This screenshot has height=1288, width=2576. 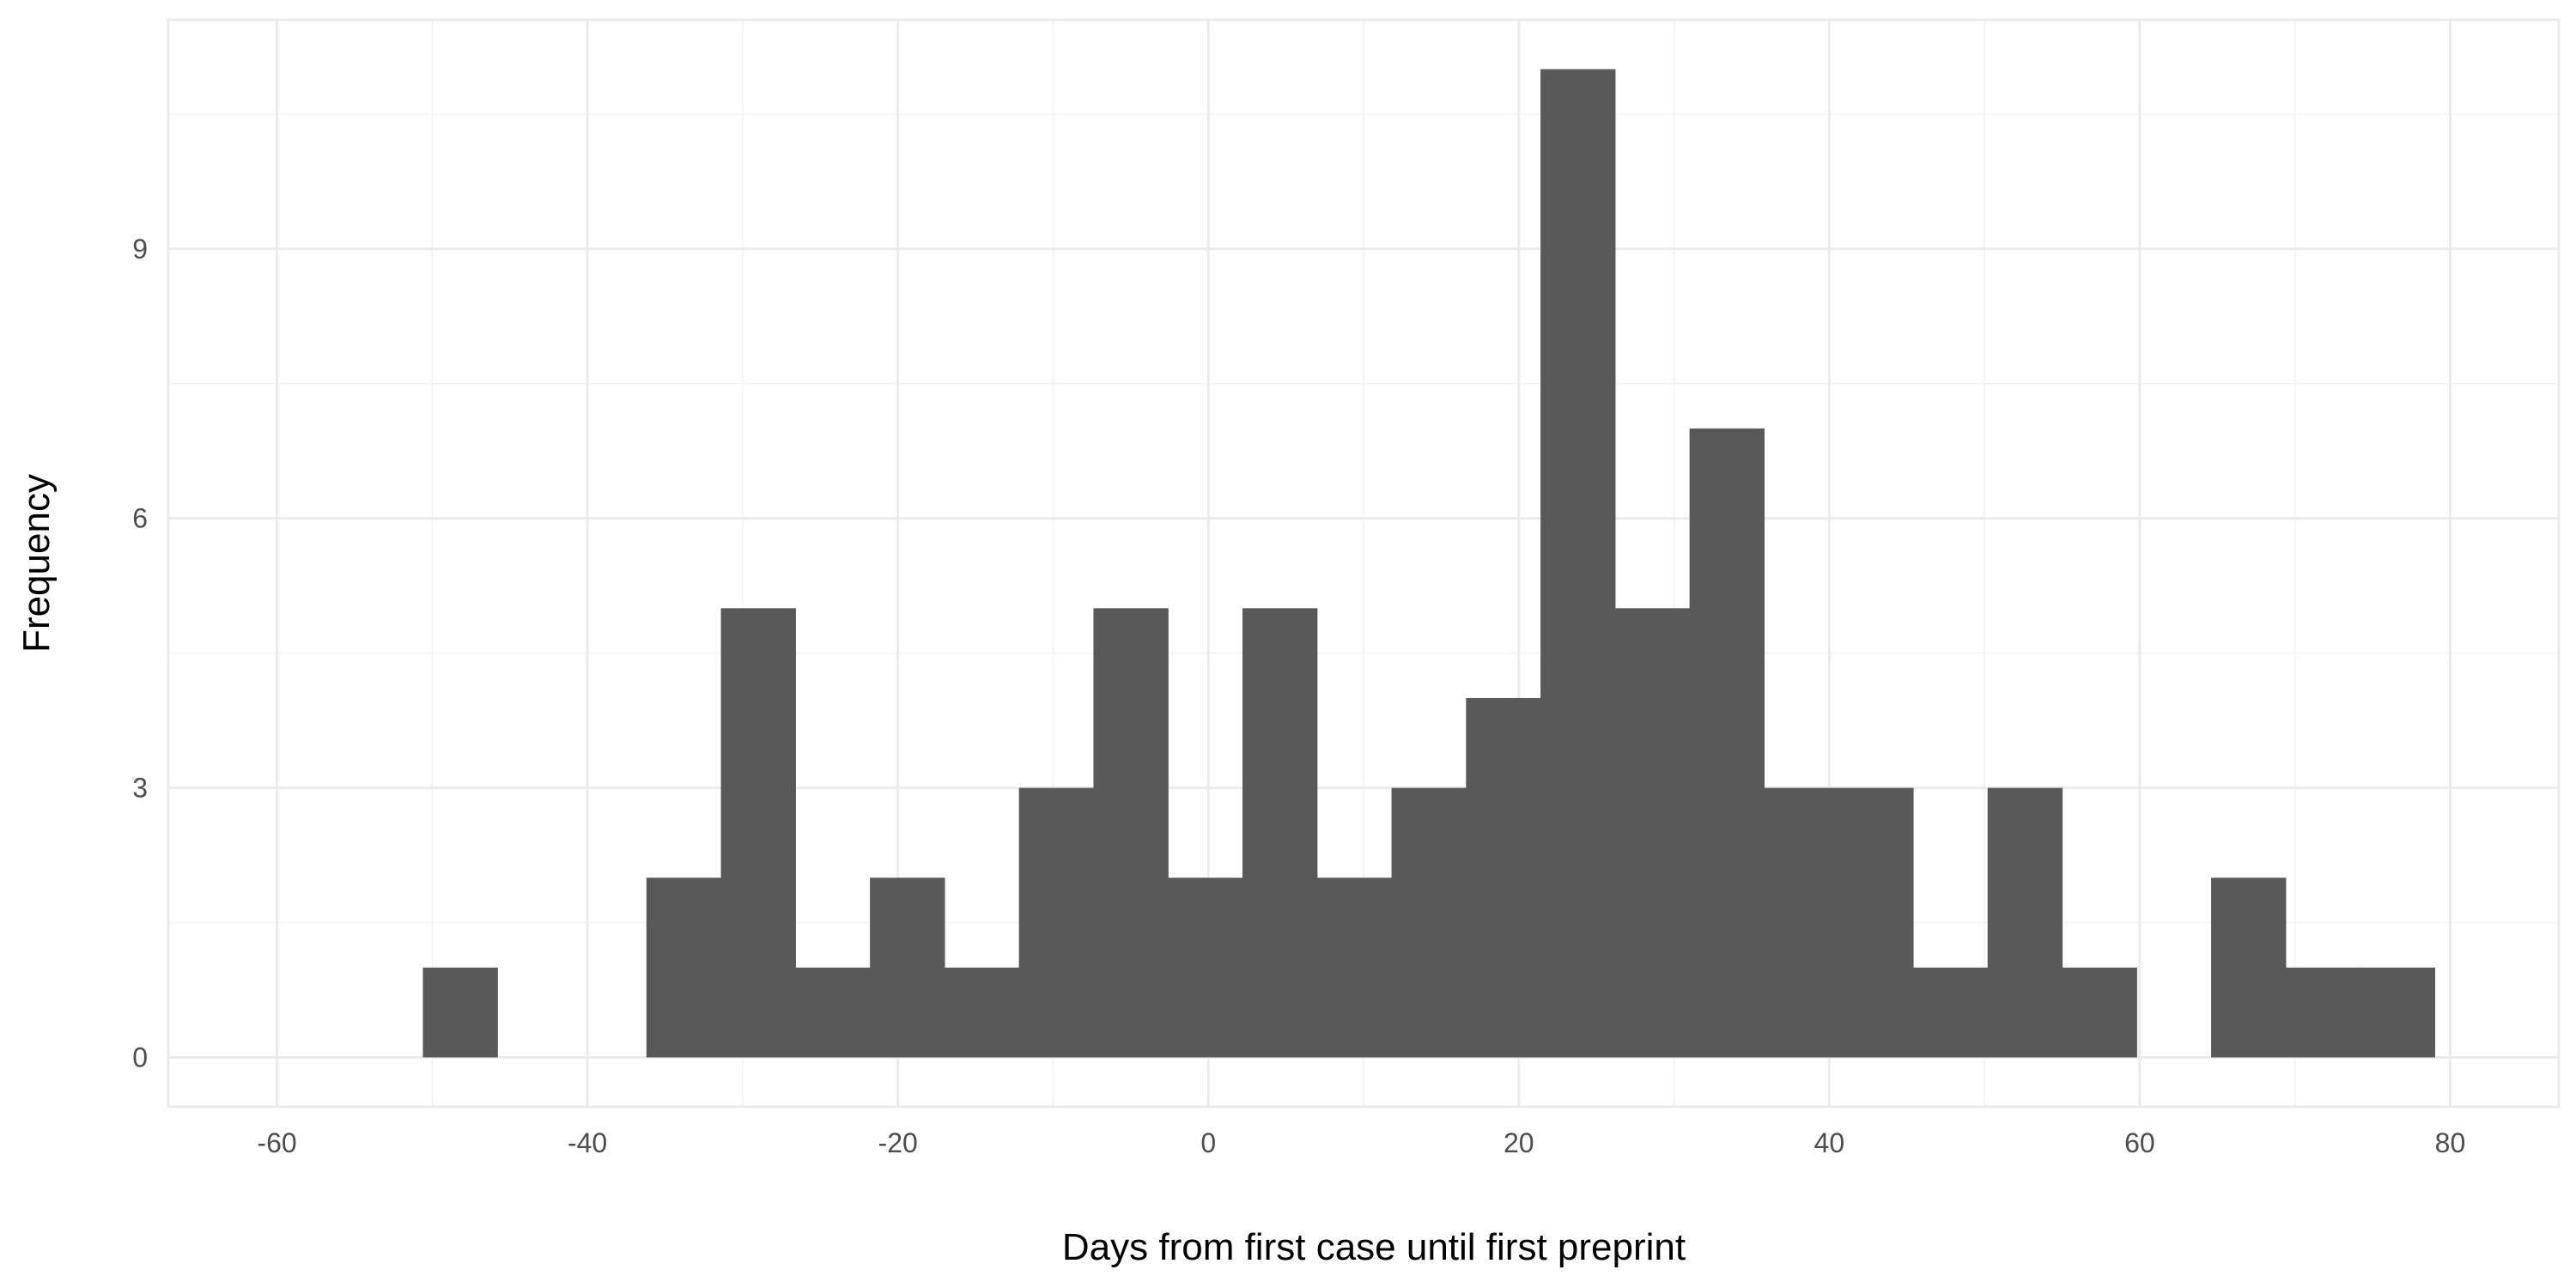 What do you see at coordinates (140, 788) in the screenshot?
I see `y-tick-label: 3` at bounding box center [140, 788].